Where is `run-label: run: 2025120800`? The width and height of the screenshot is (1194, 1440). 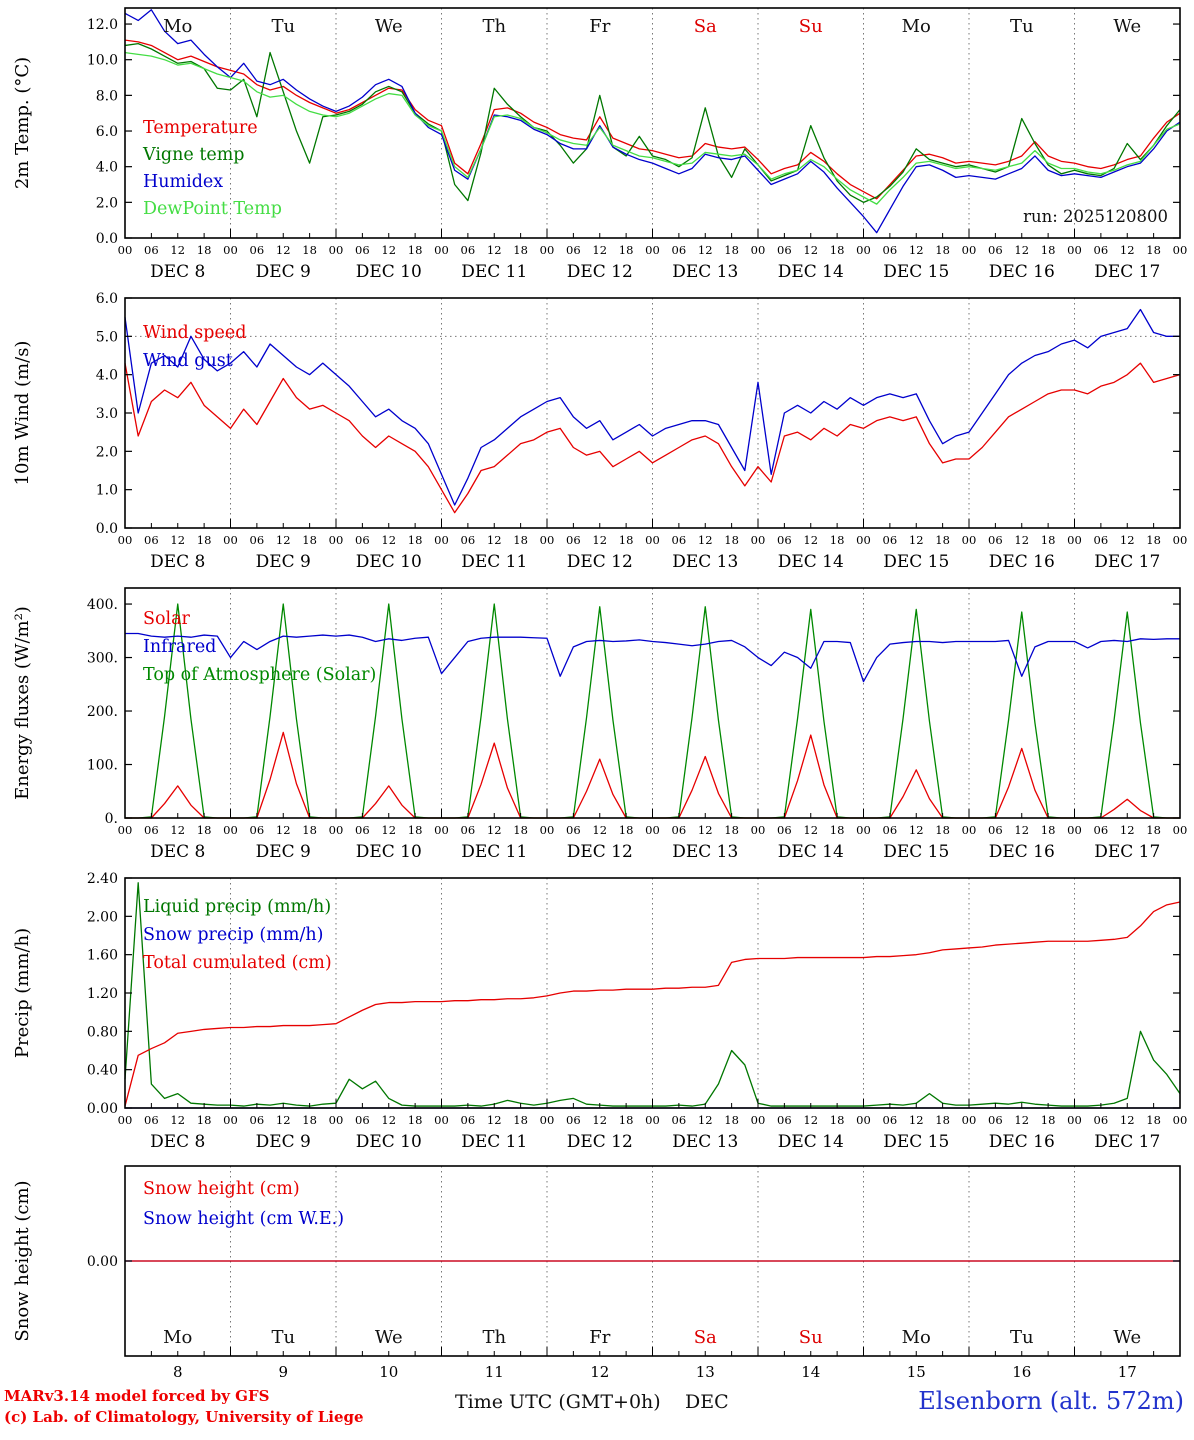
run-label: run: 2025120800 is located at coordinates (1095, 216).